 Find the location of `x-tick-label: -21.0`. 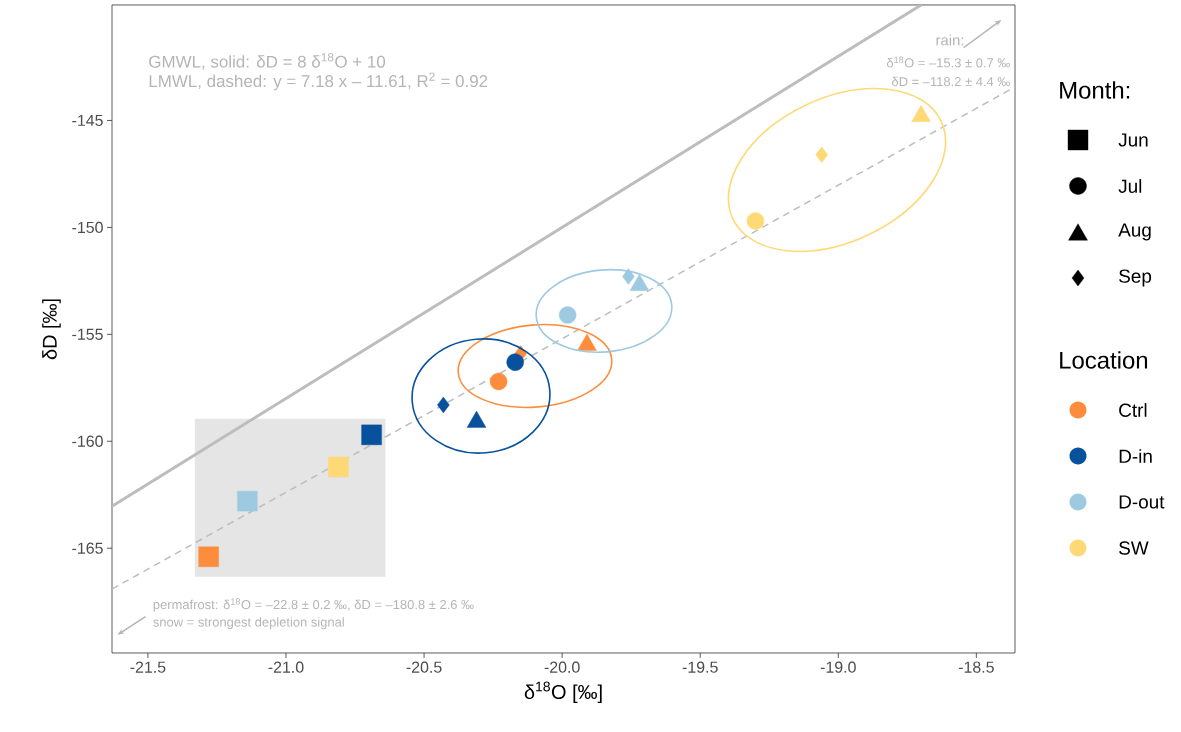

x-tick-label: -21.0 is located at coordinates (286, 667).